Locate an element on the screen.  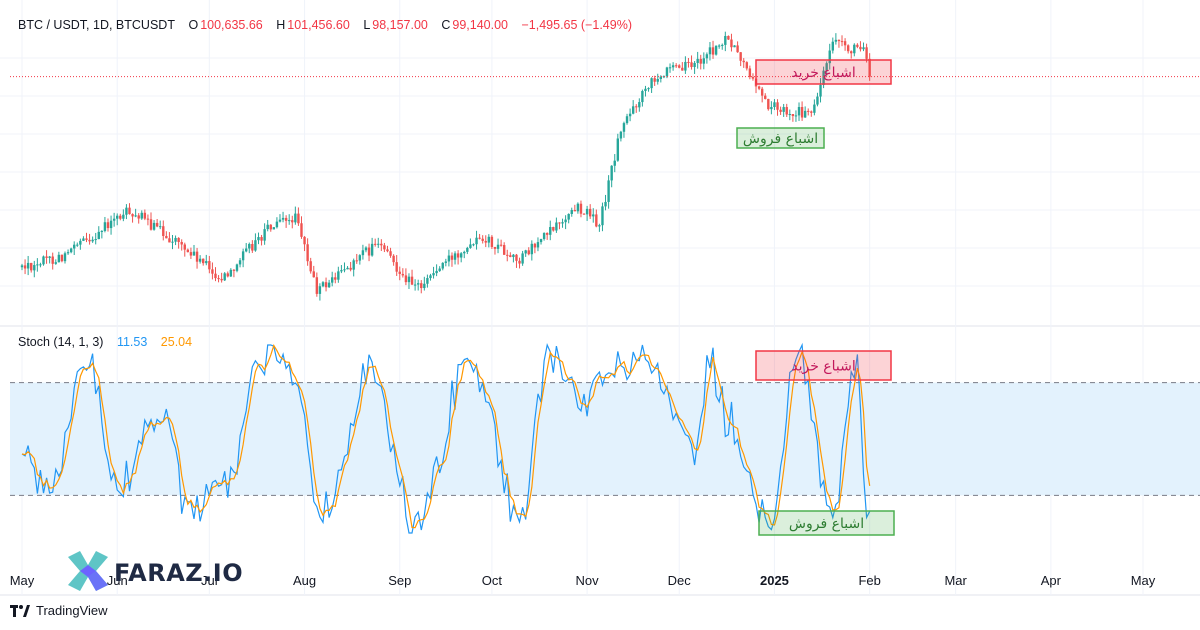
oversold-annotation-stoch-box is located at coordinates (826, 523).